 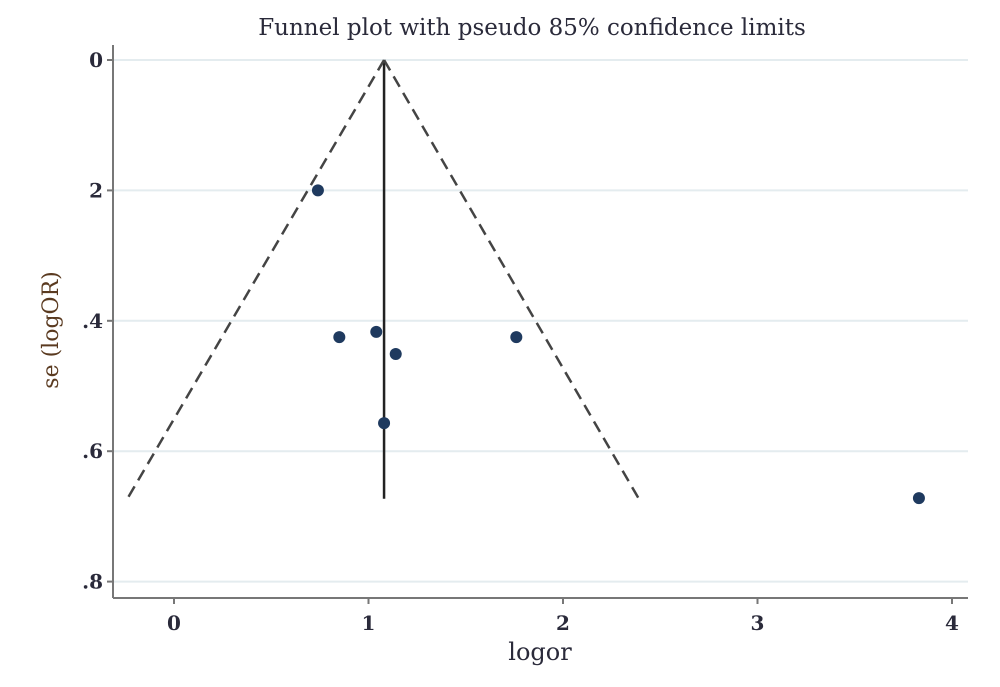 What do you see at coordinates (952, 623) in the screenshot?
I see `x-tick-label: 4` at bounding box center [952, 623].